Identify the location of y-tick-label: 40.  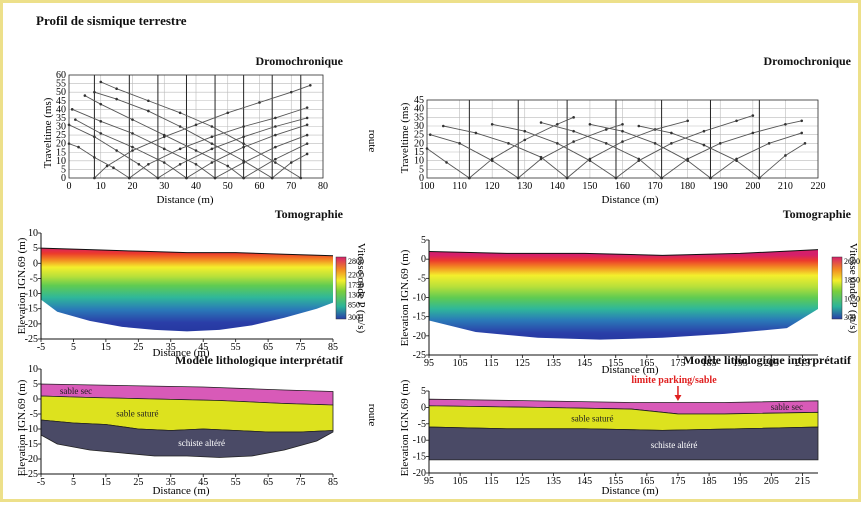
(419, 109).